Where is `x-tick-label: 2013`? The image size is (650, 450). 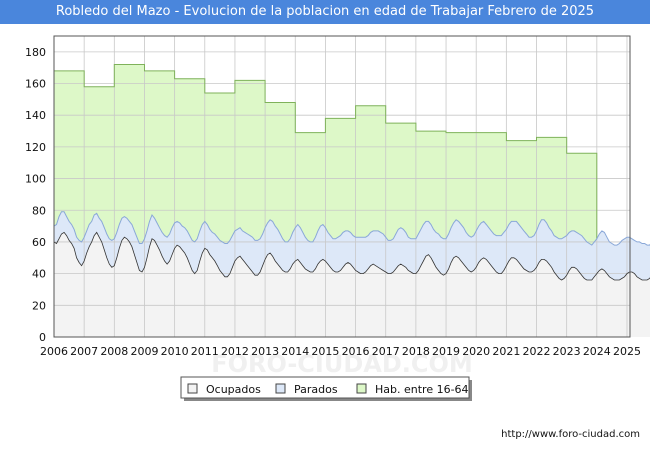
x-tick-label: 2013 is located at coordinates (265, 351).